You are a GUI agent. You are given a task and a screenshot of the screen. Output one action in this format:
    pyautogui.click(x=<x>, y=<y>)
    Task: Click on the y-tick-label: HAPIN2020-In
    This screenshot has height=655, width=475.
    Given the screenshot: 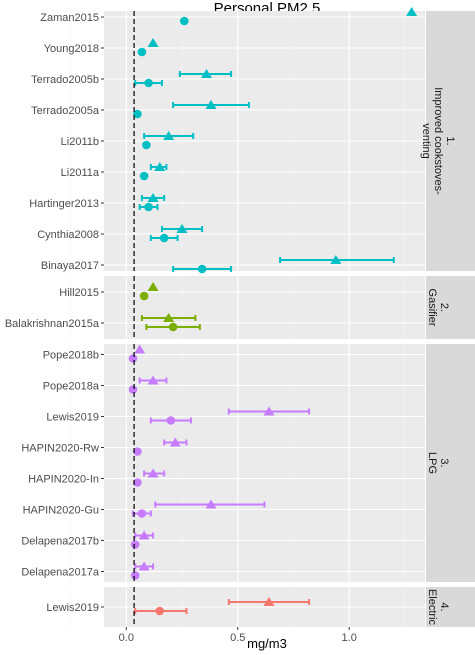 What is the action you would take?
    pyautogui.click(x=63, y=480)
    